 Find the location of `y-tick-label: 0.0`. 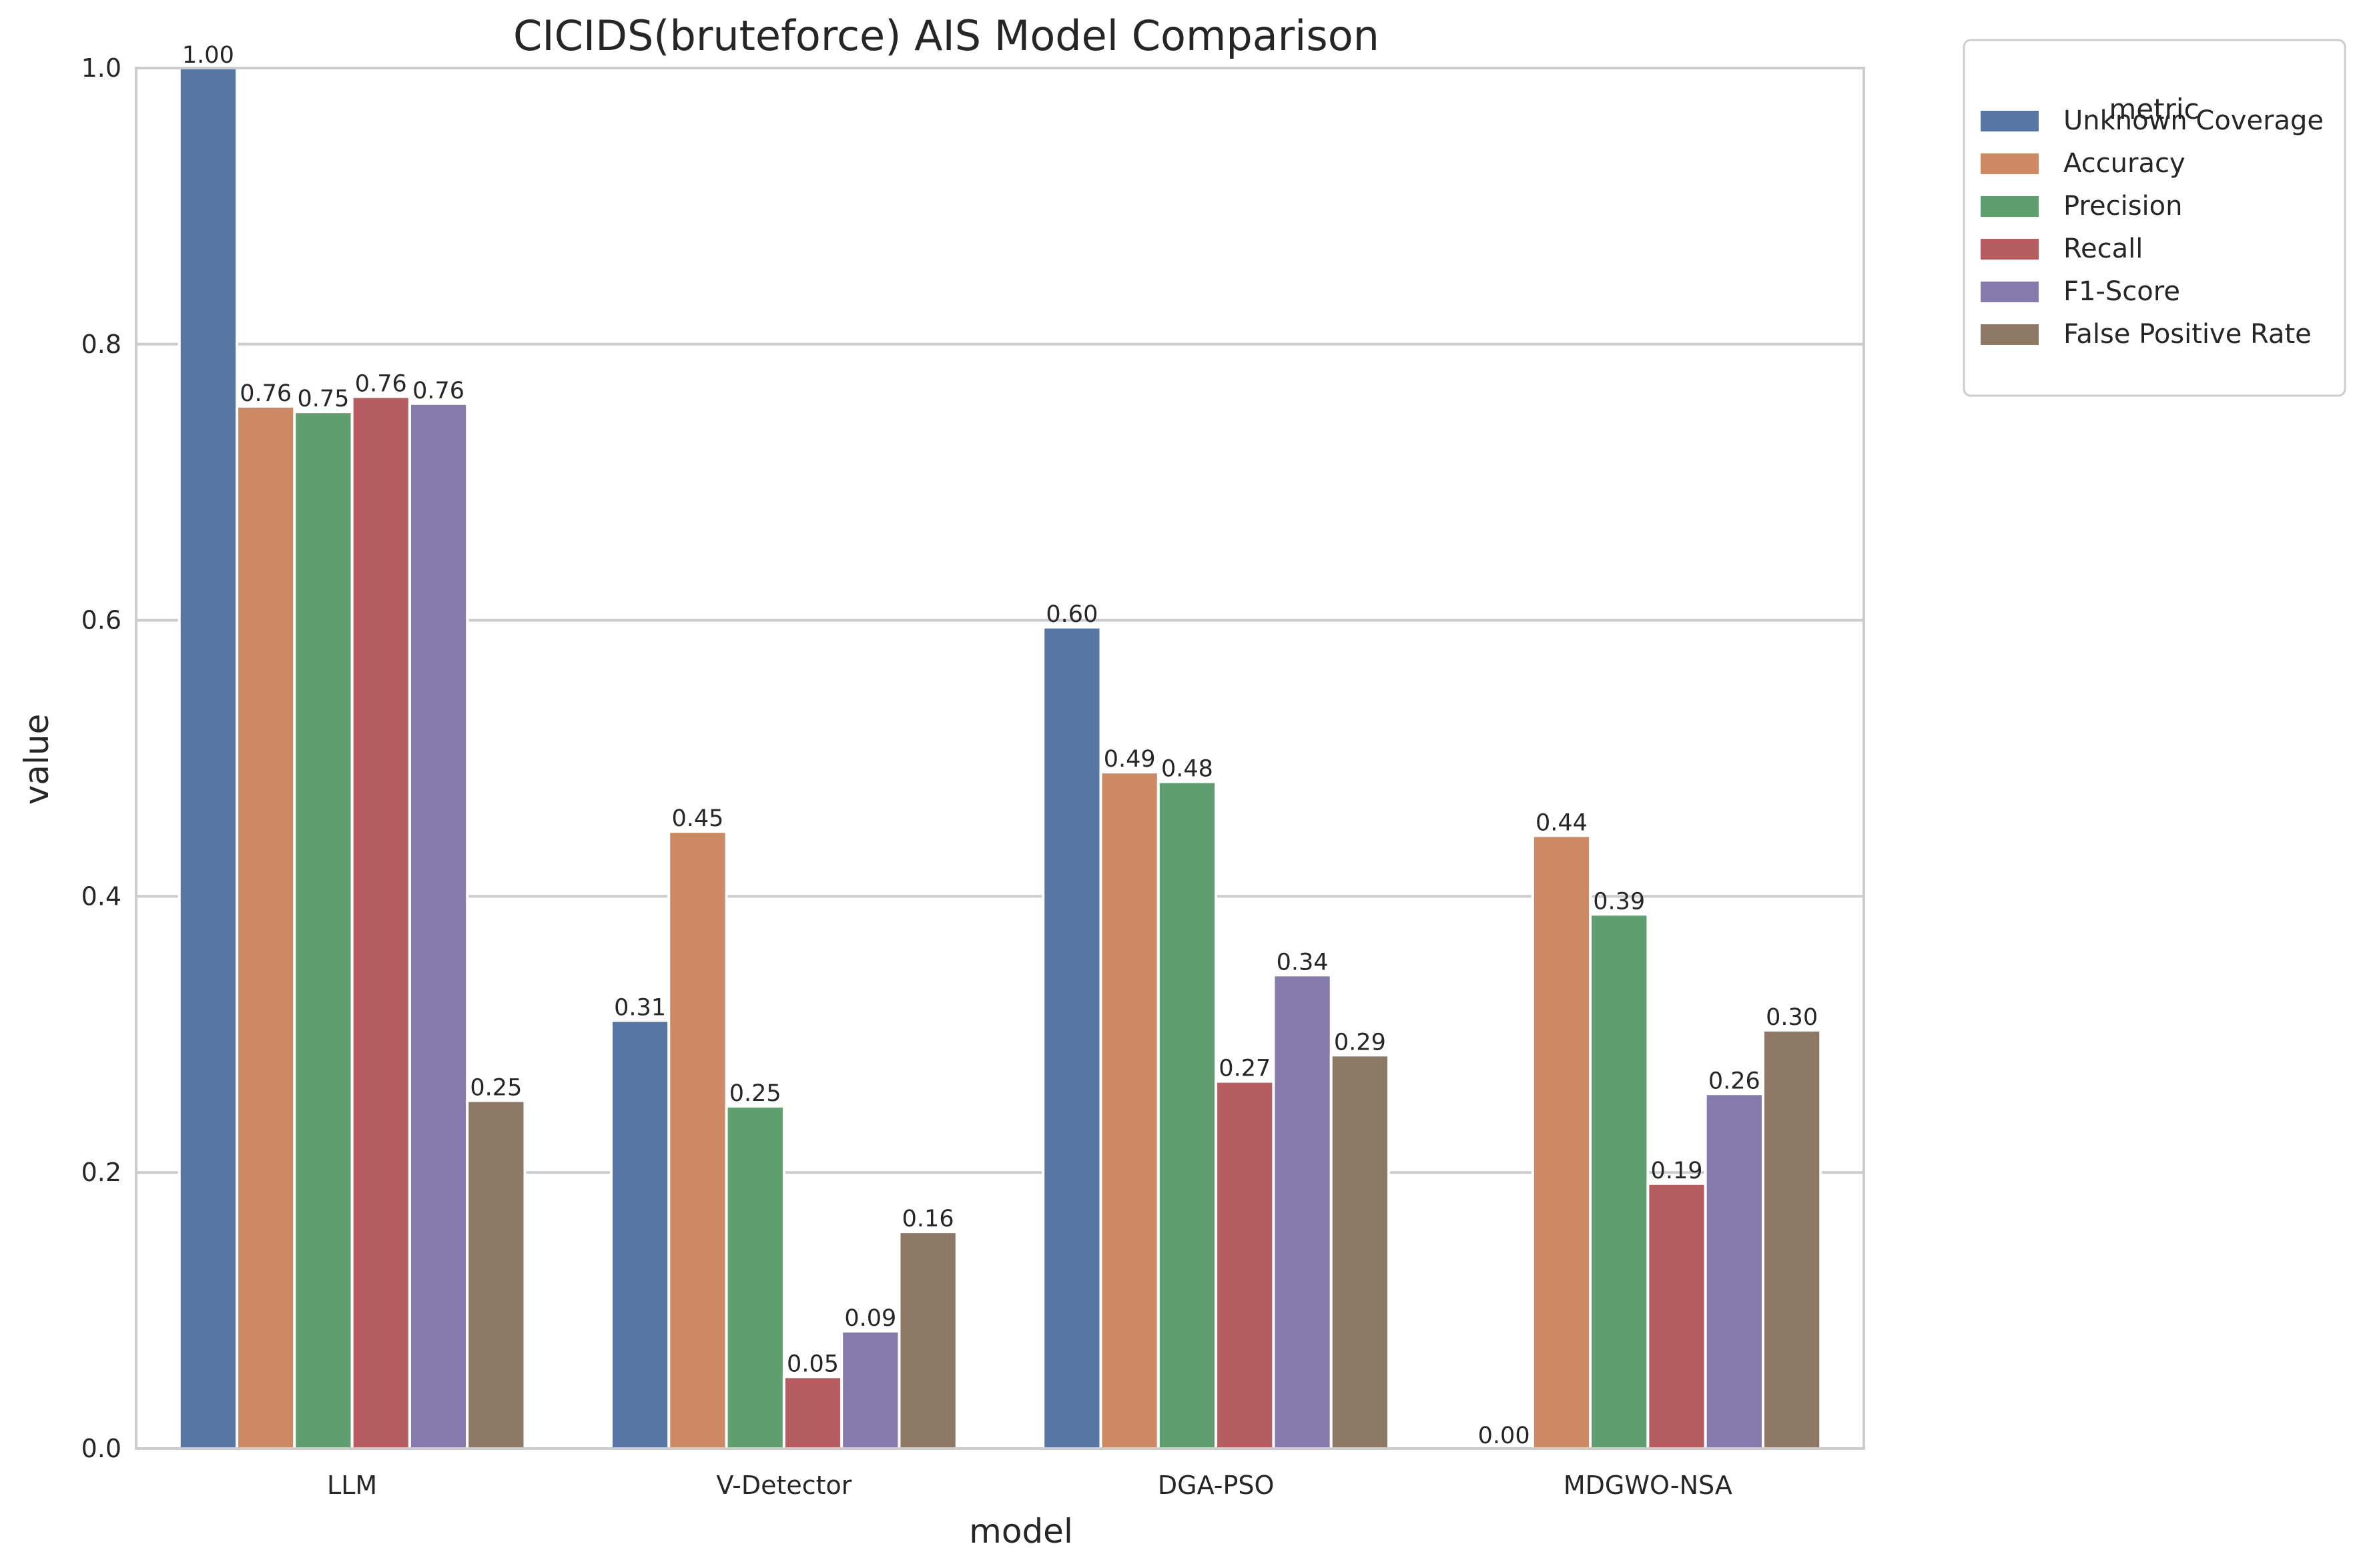

y-tick-label: 0.0 is located at coordinates (101, 1449).